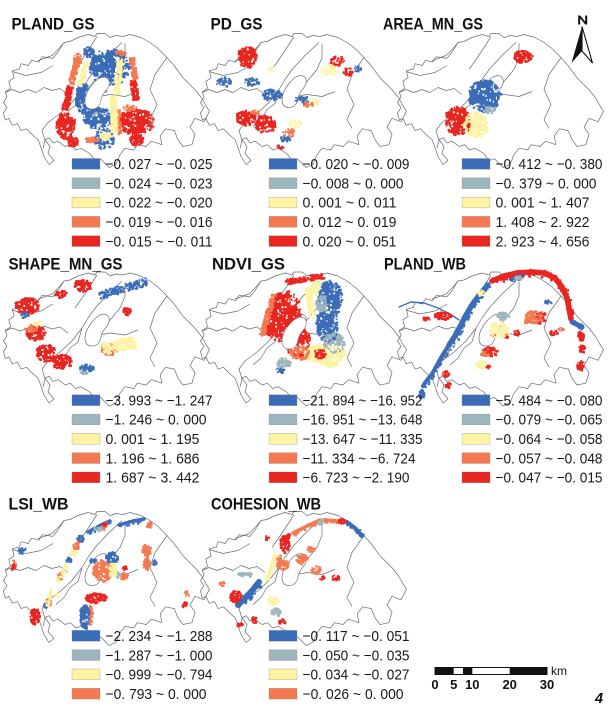 This screenshot has width=608, height=706. What do you see at coordinates (248, 265) in the screenshot?
I see `svg-text: NDVI_GS` at bounding box center [248, 265].